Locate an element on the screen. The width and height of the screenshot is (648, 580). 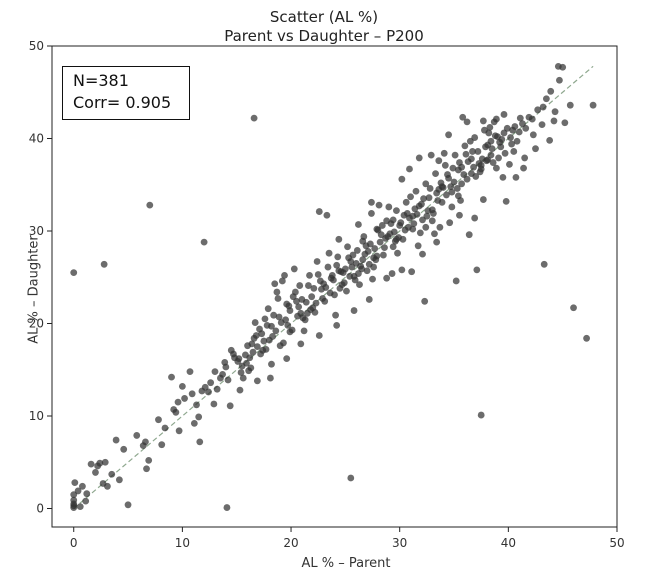
x-tick-label: 40 is located at coordinates (508, 543).